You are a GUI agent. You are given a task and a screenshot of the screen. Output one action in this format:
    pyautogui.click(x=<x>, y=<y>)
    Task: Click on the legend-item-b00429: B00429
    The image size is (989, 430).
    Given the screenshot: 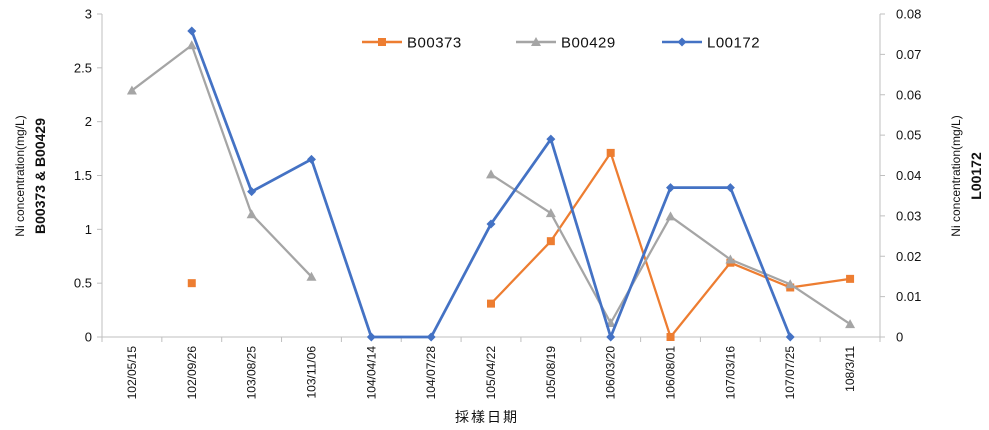 What is the action you would take?
    pyautogui.click(x=566, y=43)
    